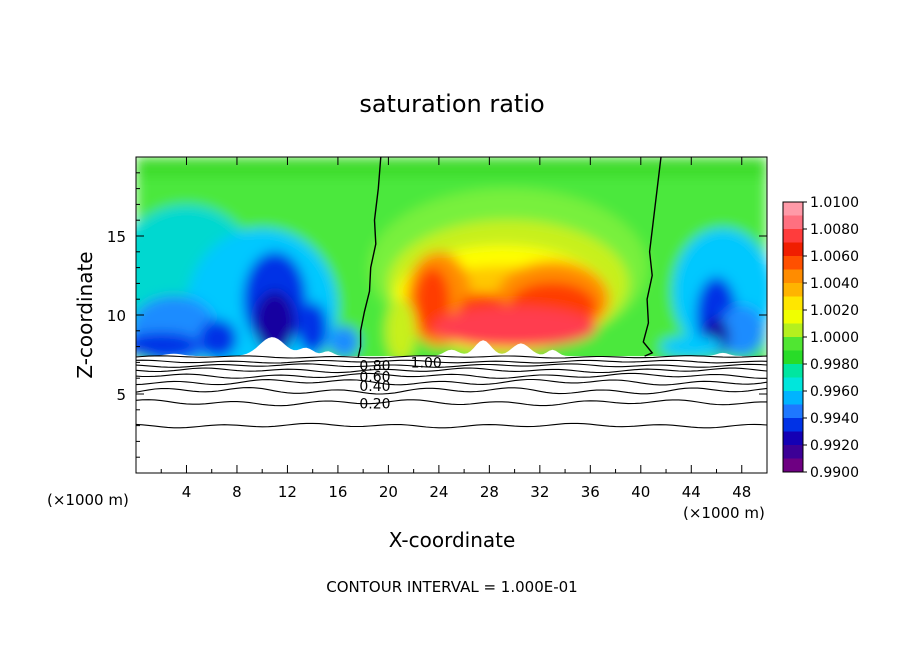  I want to click on x-tick-label: 8, so click(237, 492).